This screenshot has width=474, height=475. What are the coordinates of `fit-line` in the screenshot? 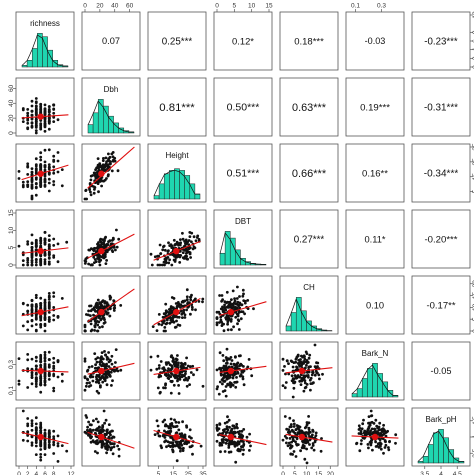 It's located at (309, 438).